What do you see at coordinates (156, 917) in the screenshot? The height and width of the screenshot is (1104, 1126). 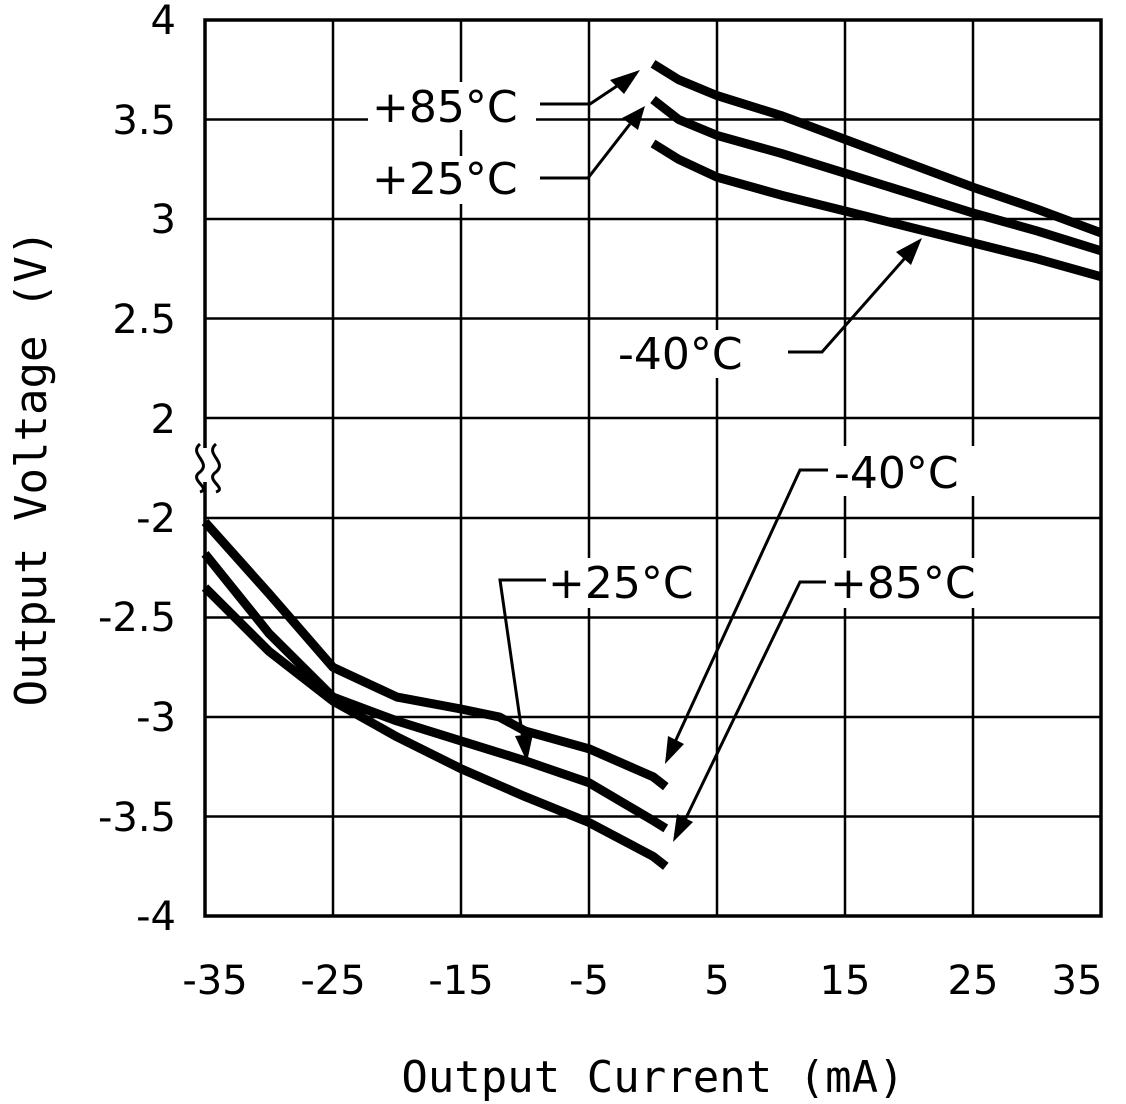 I see `y-tick-label: -4` at bounding box center [156, 917].